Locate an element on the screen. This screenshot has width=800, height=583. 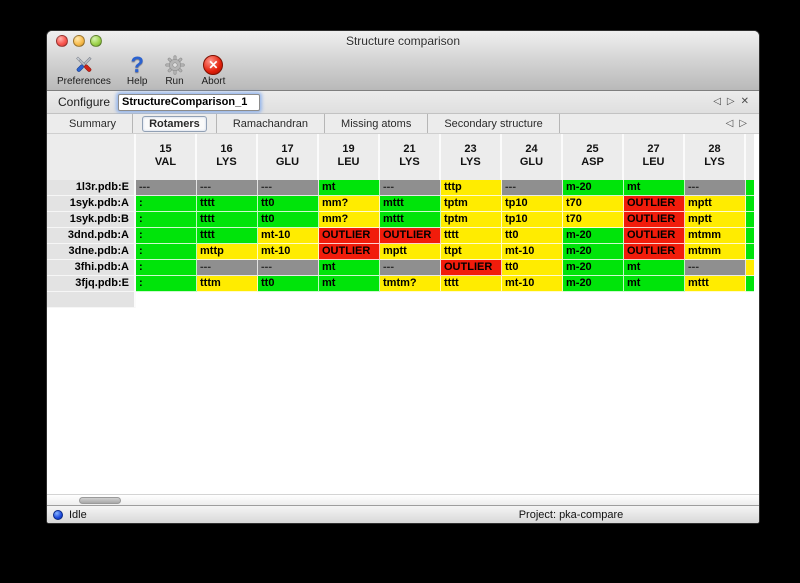
rotamer-cell: mttp is located at coordinates (227, 252).